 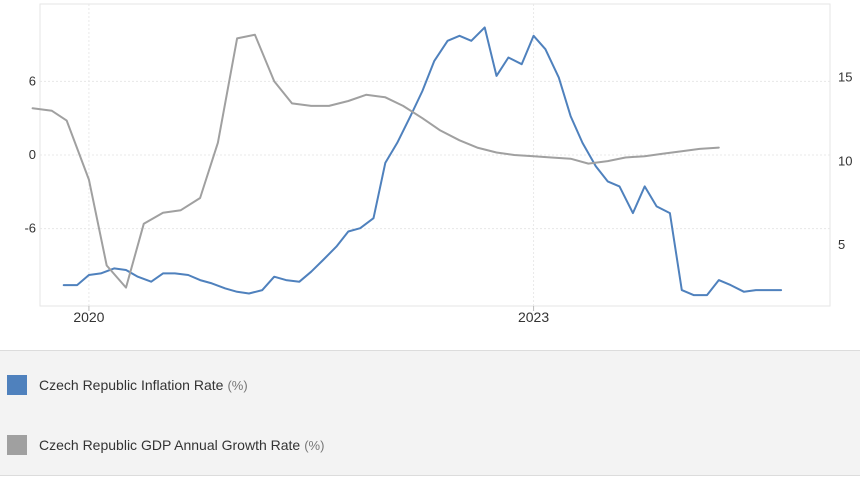 I want to click on legend-unit-gdp: (%), so click(x=314, y=445).